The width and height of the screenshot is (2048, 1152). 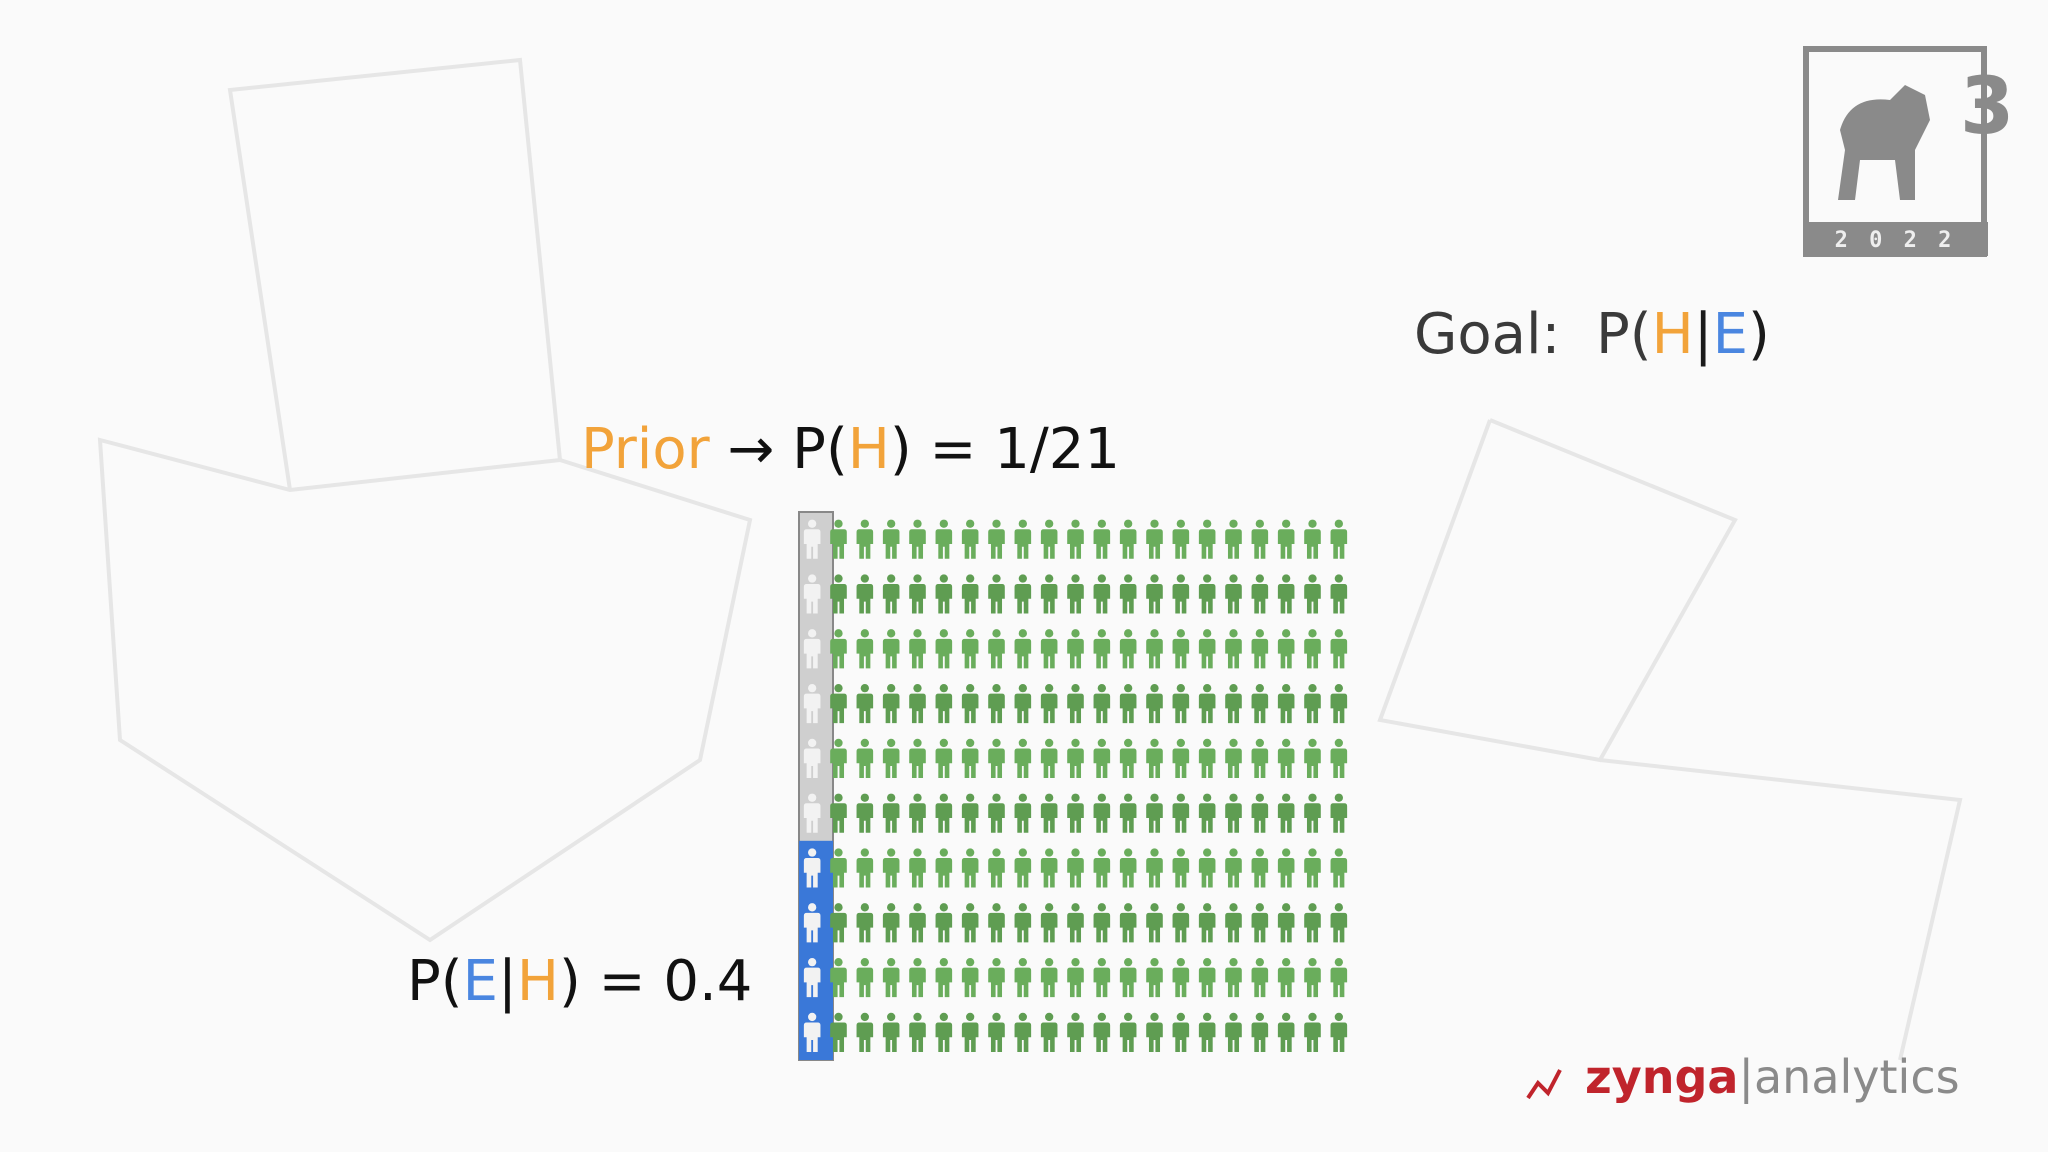 I want to click on formula-part: ) = 0.4, so click(x=656, y=981).